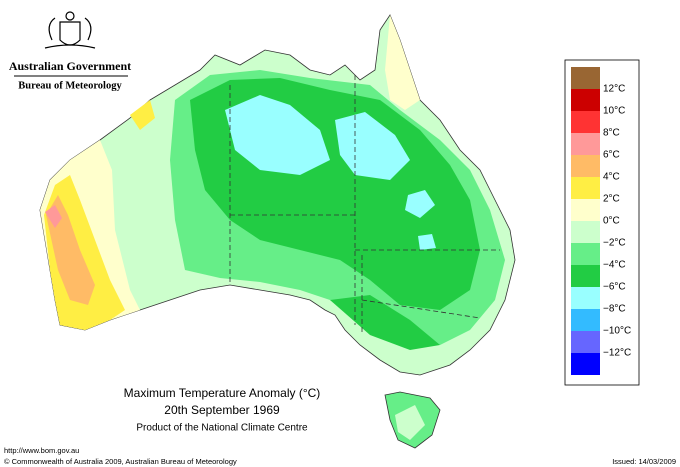 Image resolution: width=680 pixels, height=467 pixels. I want to click on tasmania-zone, so click(410, 422).